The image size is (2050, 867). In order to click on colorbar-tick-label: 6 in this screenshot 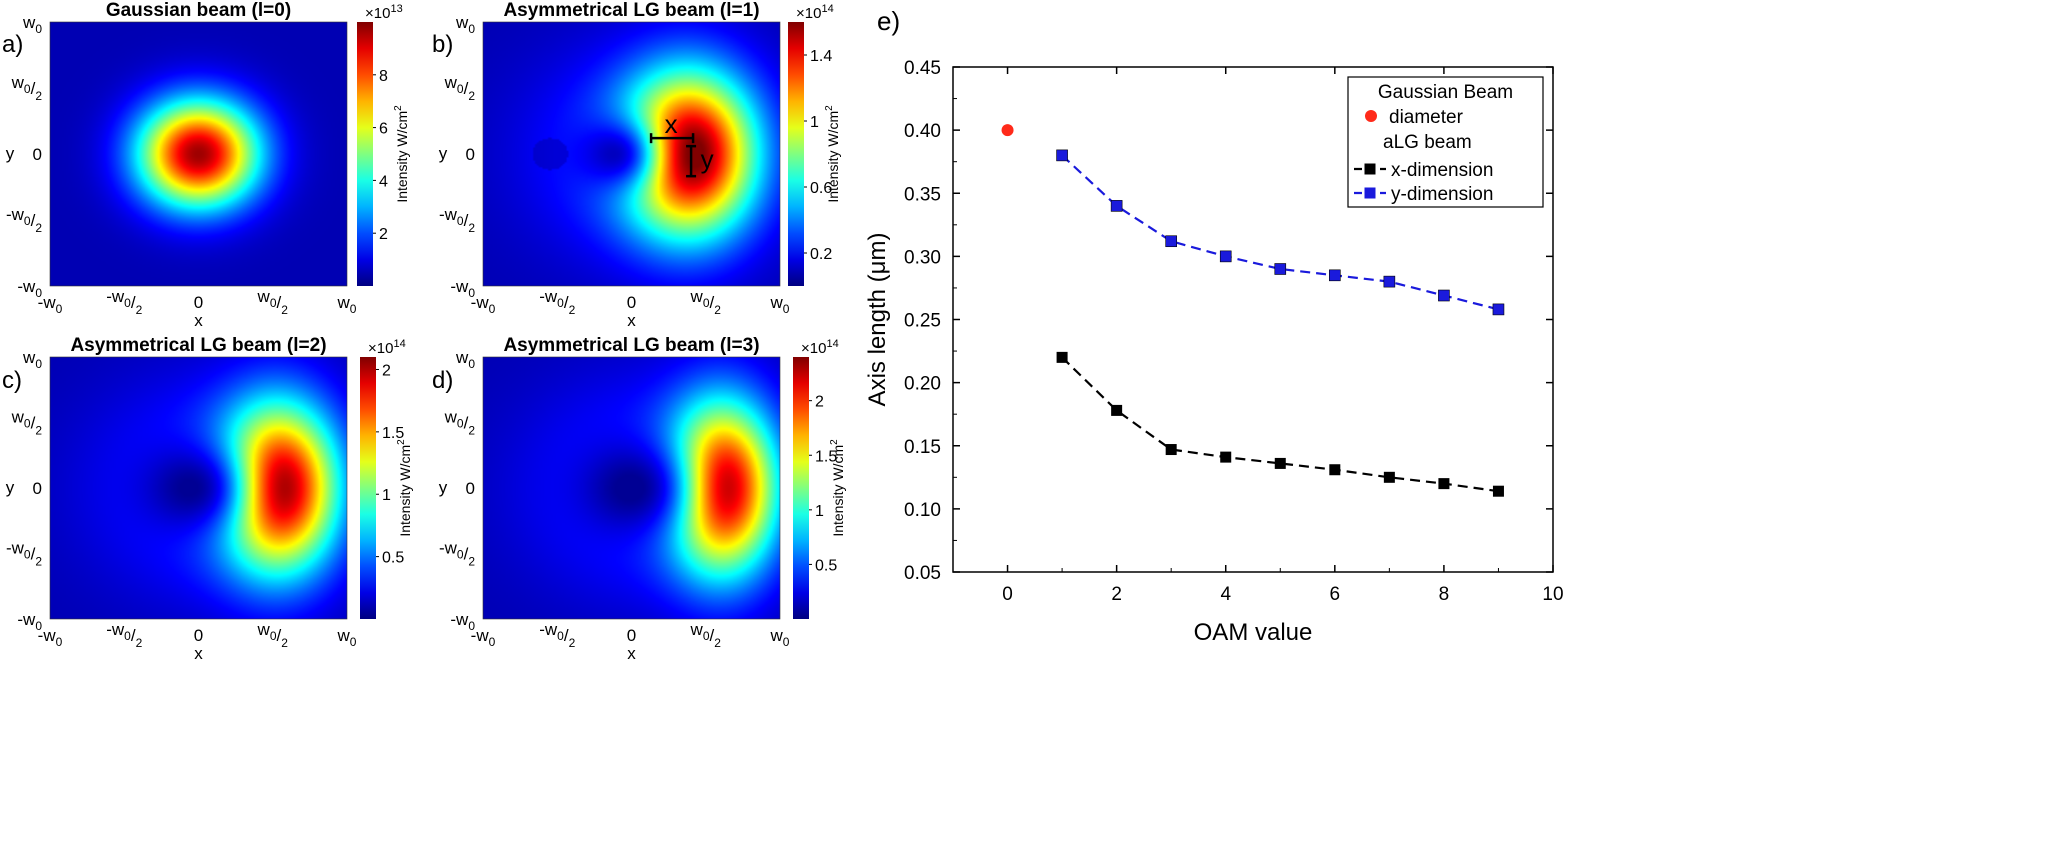, I will do `click(383, 129)`.